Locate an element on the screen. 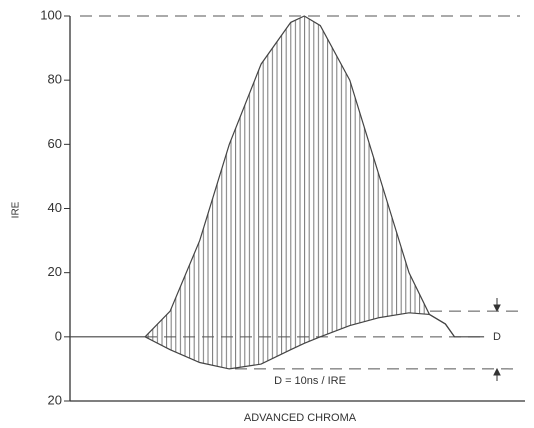 Image resolution: width=534 pixels, height=428 pixels. d-arrows is located at coordinates (497, 339).